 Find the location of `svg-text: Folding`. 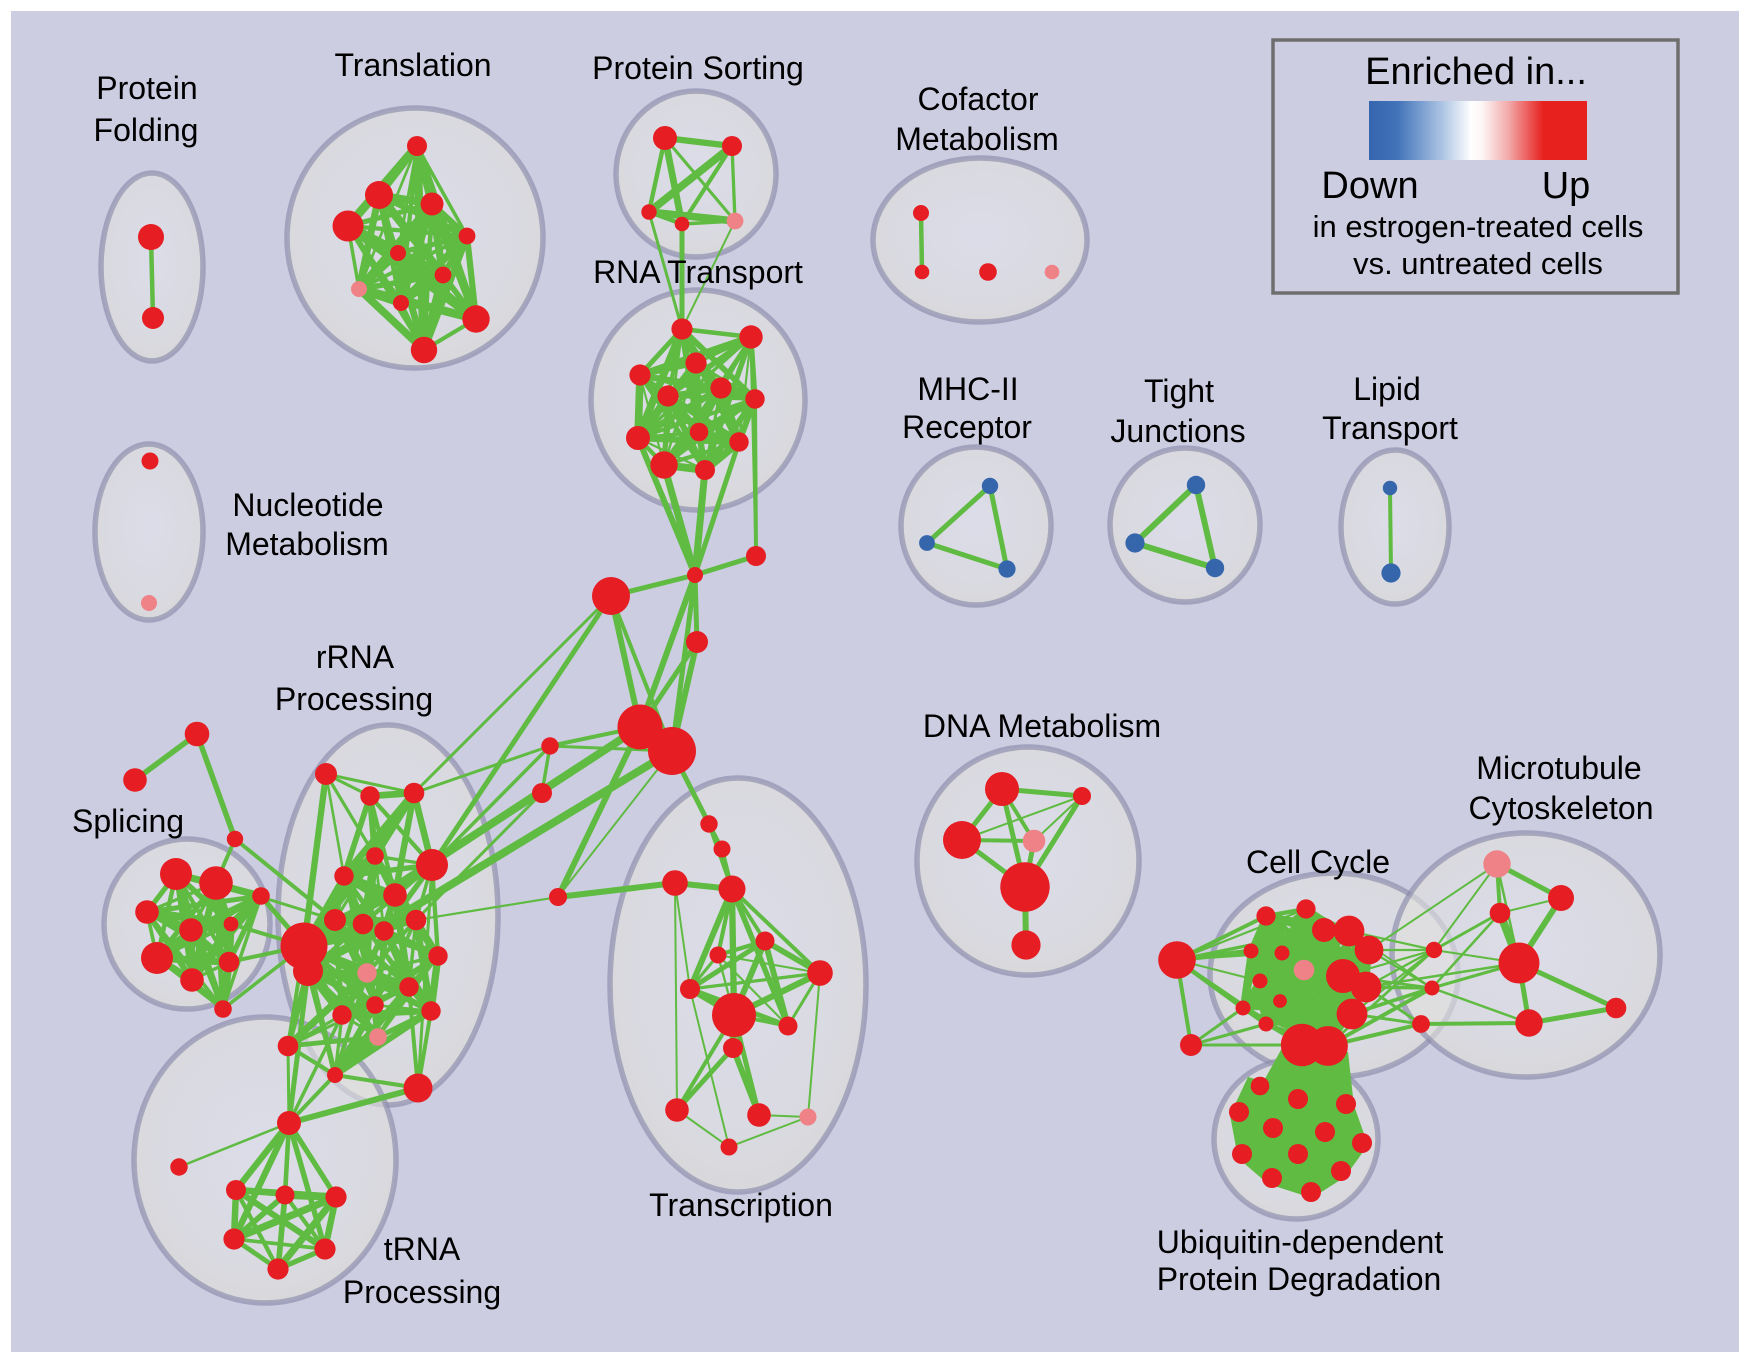

svg-text: Folding is located at coordinates (146, 130).